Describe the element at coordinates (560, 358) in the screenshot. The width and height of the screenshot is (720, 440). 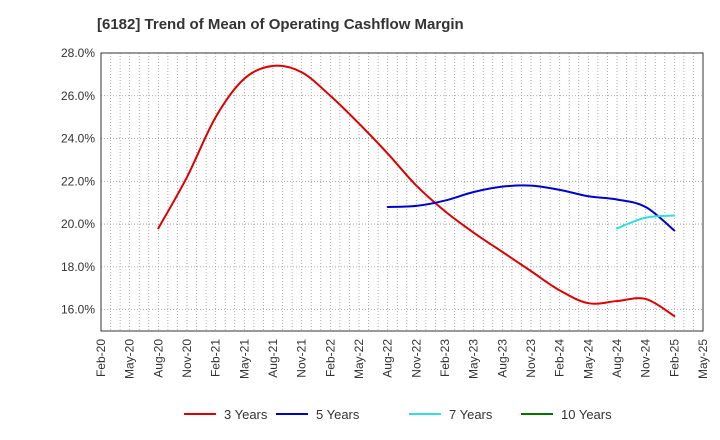
I see `x-tick-label: Feb-24` at that location.